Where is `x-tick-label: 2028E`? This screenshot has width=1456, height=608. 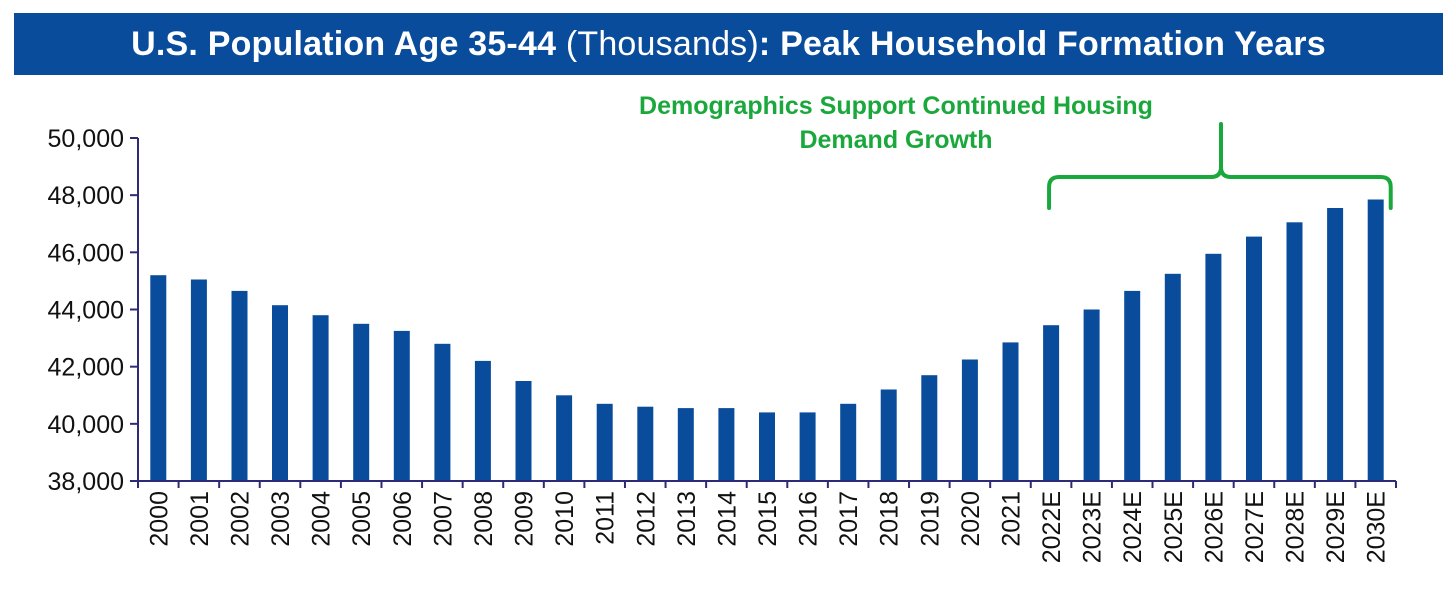 x-tick-label: 2028E is located at coordinates (1296, 527).